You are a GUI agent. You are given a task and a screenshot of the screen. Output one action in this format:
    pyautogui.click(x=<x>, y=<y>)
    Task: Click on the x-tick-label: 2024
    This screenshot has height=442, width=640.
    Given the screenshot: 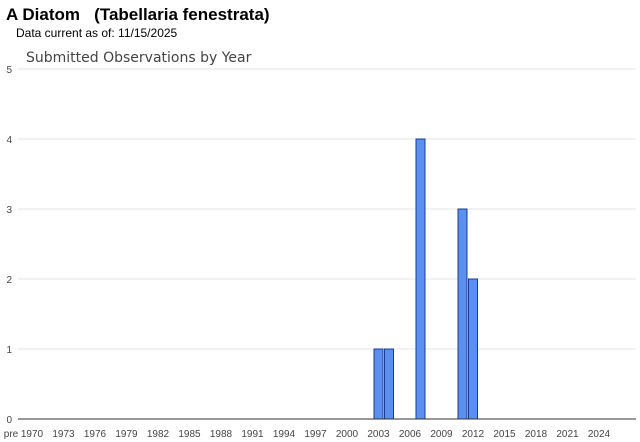 What is the action you would take?
    pyautogui.click(x=599, y=434)
    